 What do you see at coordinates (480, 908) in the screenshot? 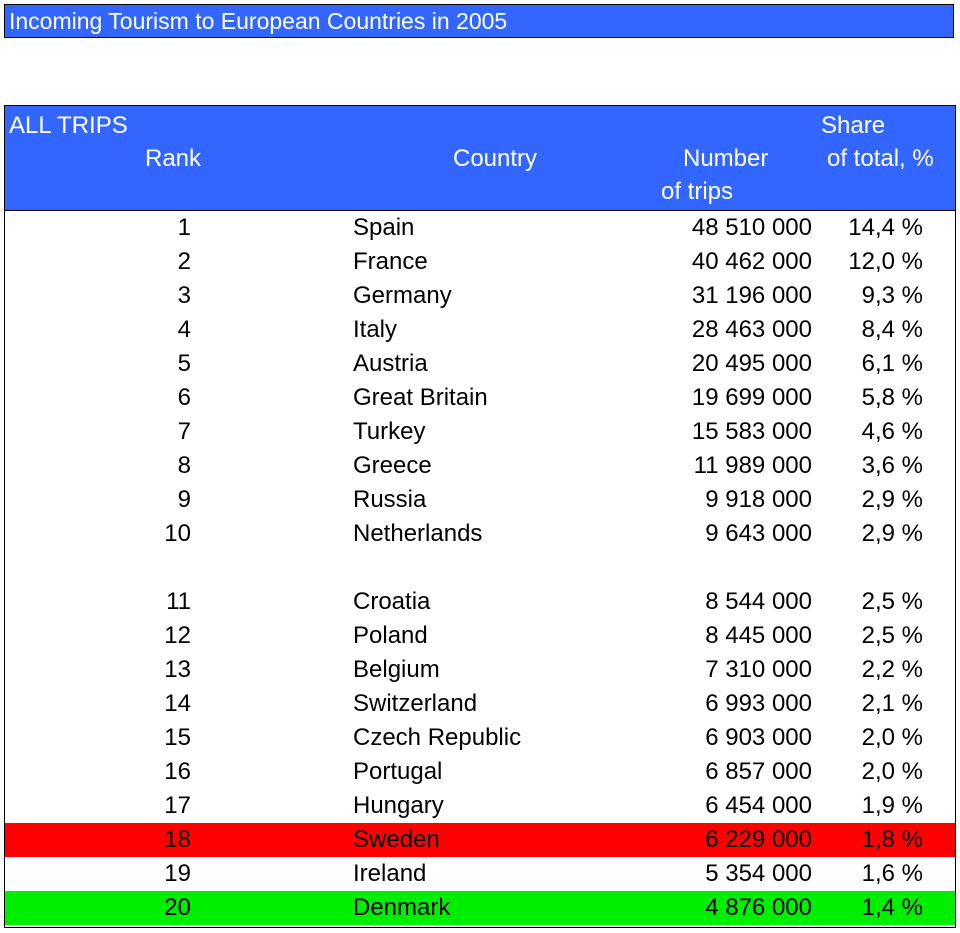
I see `table-row: 20 Denmark 4 876 000 1,4 %` at bounding box center [480, 908].